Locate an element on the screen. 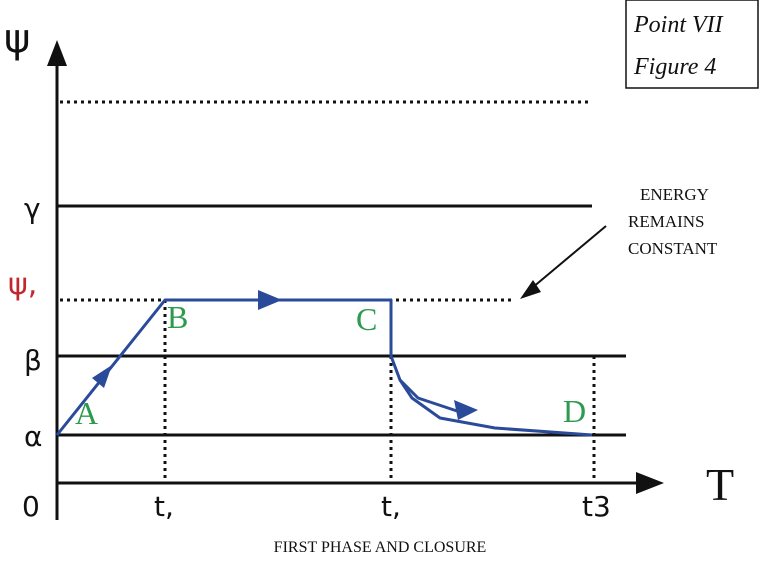 The width and height of the screenshot is (759, 561). path-arrow-b-icon is located at coordinates (270, 300).